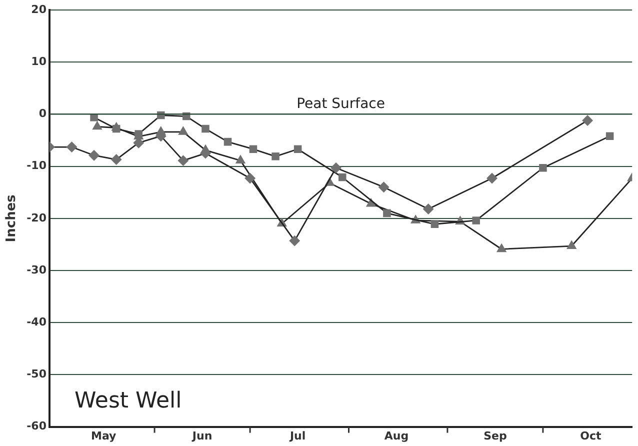 The width and height of the screenshot is (638, 446). What do you see at coordinates (201, 435) in the screenshot?
I see `x-tick-label: Jun` at bounding box center [201, 435].